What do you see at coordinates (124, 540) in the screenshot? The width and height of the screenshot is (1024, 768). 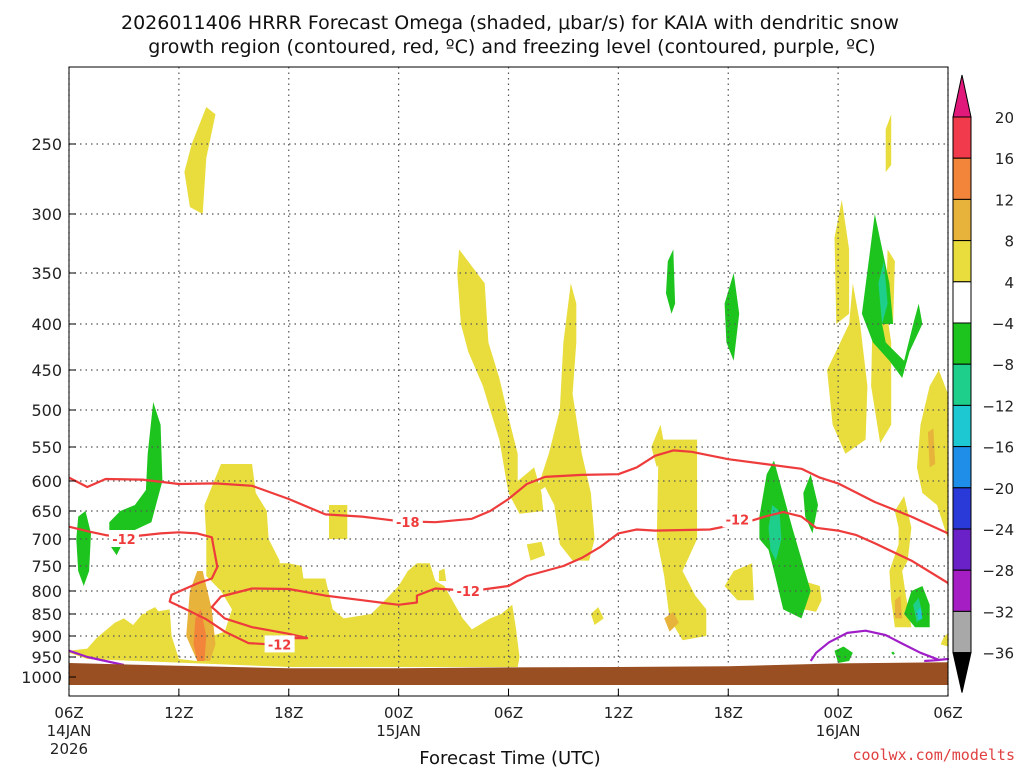 I see `contour-label-2: -12` at bounding box center [124, 540].